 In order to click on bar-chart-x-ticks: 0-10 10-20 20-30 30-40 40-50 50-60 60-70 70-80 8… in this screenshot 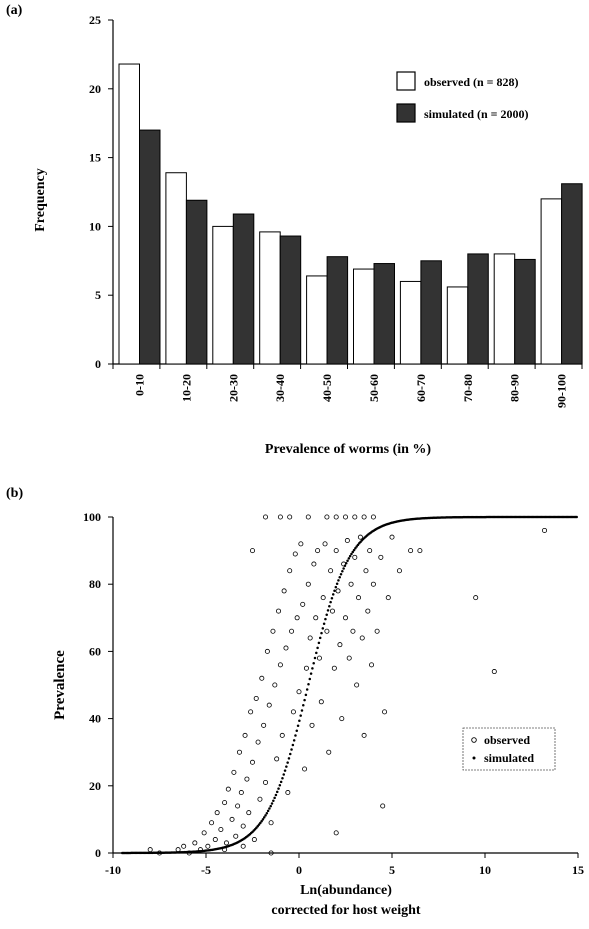, I will do `click(347, 386)`.